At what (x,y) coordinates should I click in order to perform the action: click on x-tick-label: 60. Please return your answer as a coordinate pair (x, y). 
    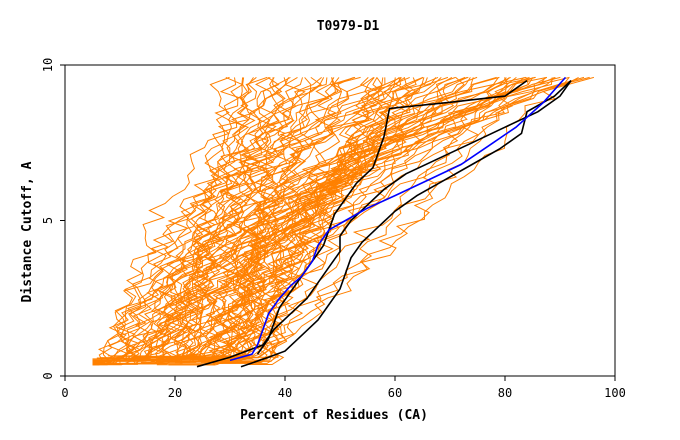
    Looking at the image, I should click on (395, 393).